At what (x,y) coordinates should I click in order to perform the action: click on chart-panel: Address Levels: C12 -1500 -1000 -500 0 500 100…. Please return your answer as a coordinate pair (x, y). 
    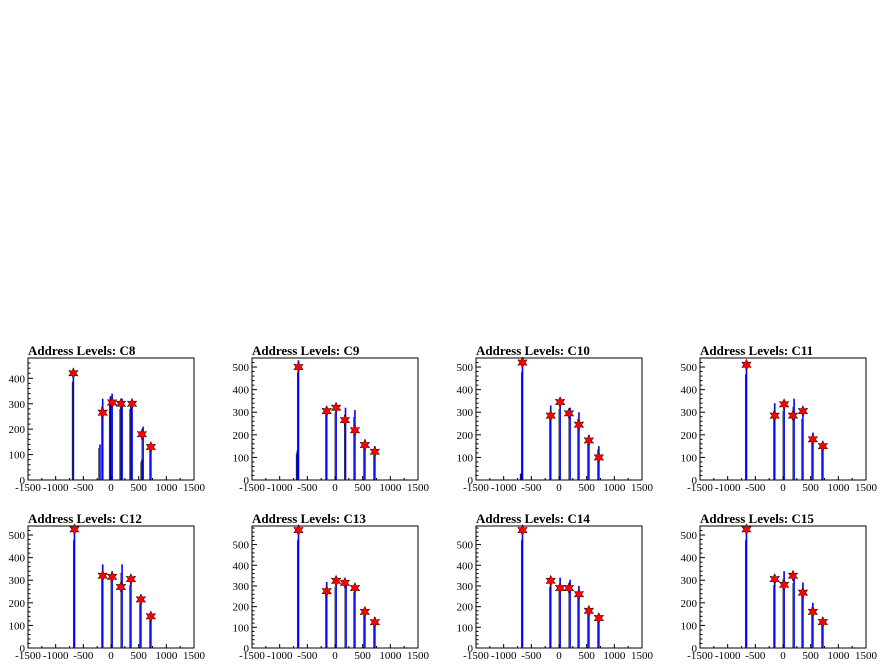
    Looking at the image, I should click on (112, 588).